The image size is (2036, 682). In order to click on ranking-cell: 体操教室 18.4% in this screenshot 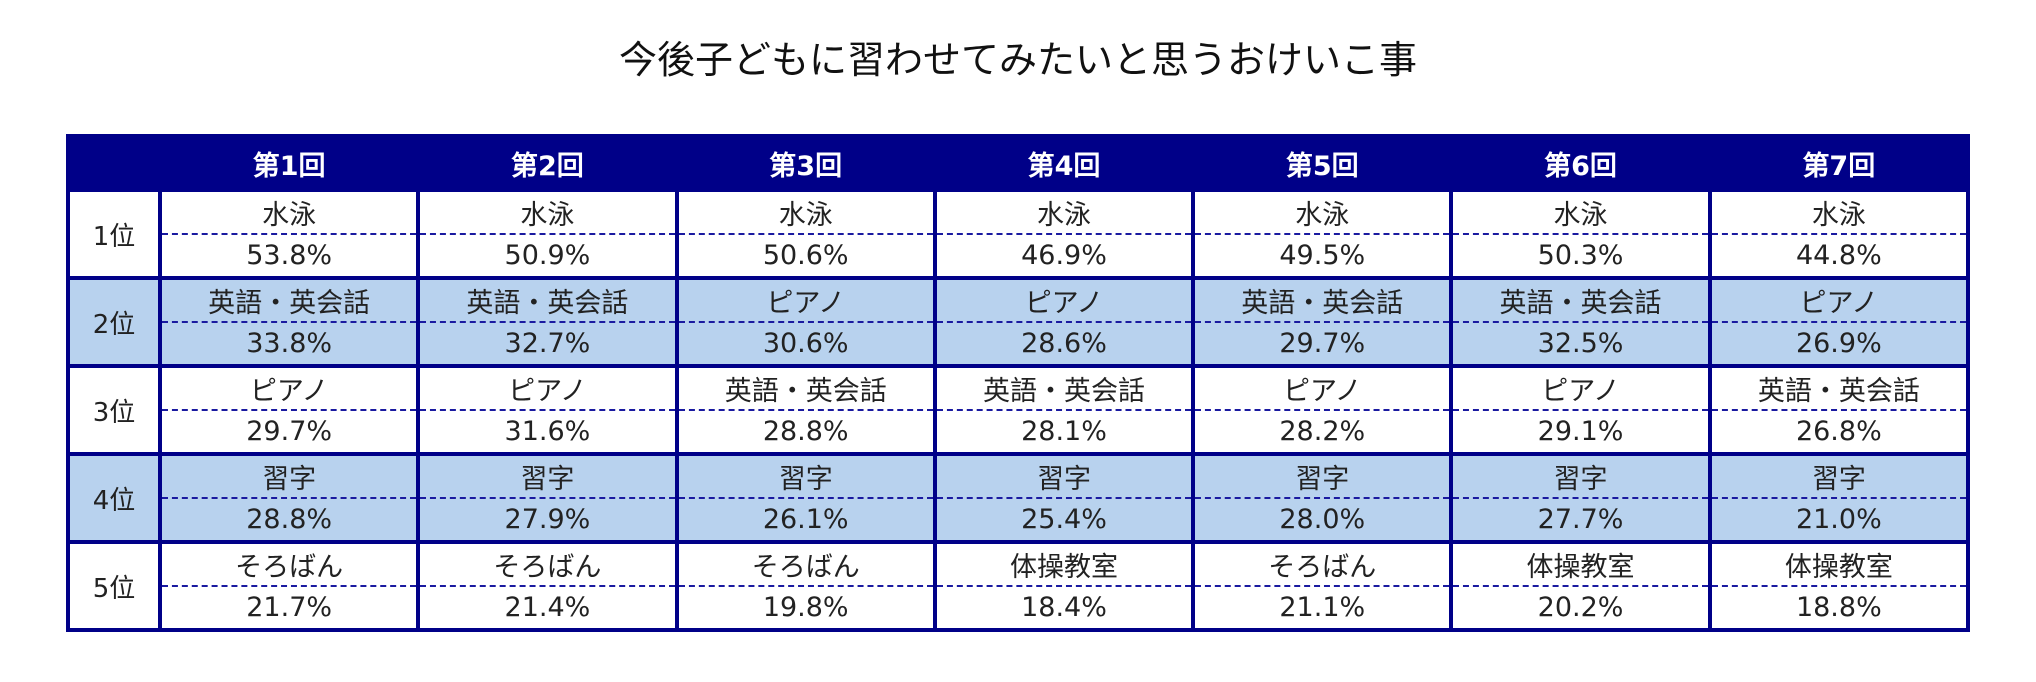, I will do `click(1064, 586)`.